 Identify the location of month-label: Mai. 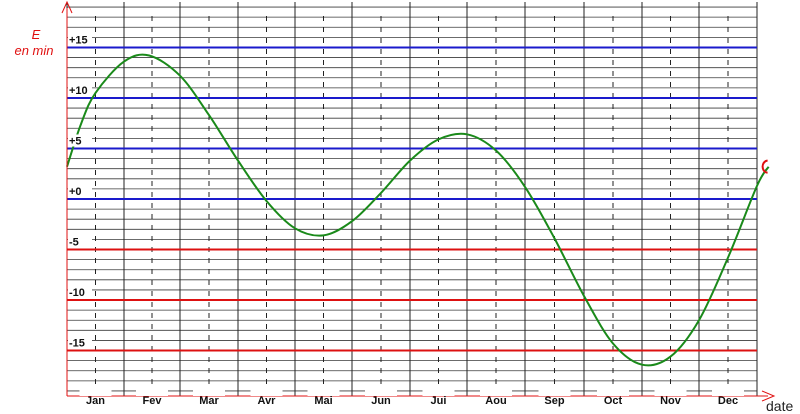
(323, 401).